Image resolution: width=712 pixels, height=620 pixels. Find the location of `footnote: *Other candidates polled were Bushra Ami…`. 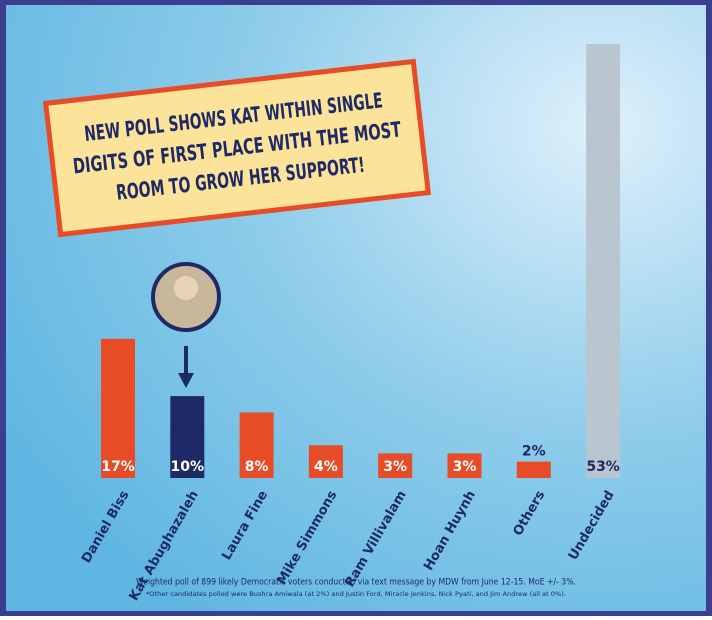

footnote: *Other candidates polled were Bushra Ami… is located at coordinates (356, 594).